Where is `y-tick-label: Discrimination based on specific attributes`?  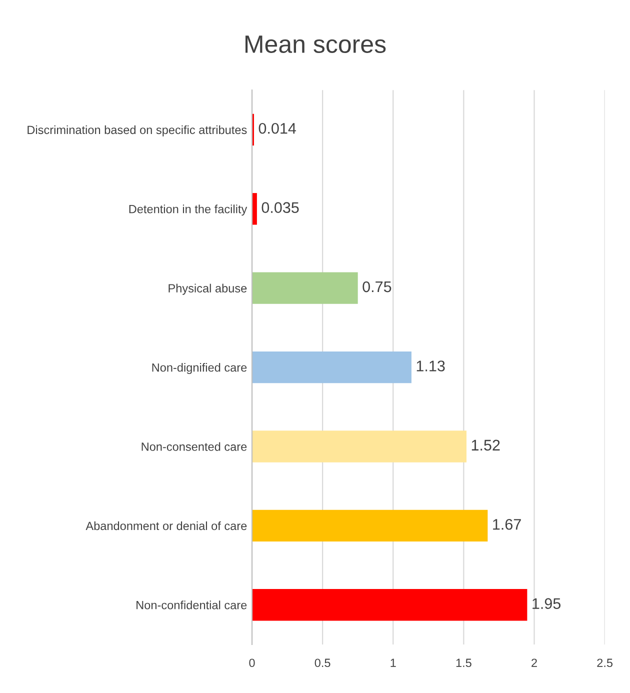 y-tick-label: Discrimination based on specific attributes is located at coordinates (137, 130).